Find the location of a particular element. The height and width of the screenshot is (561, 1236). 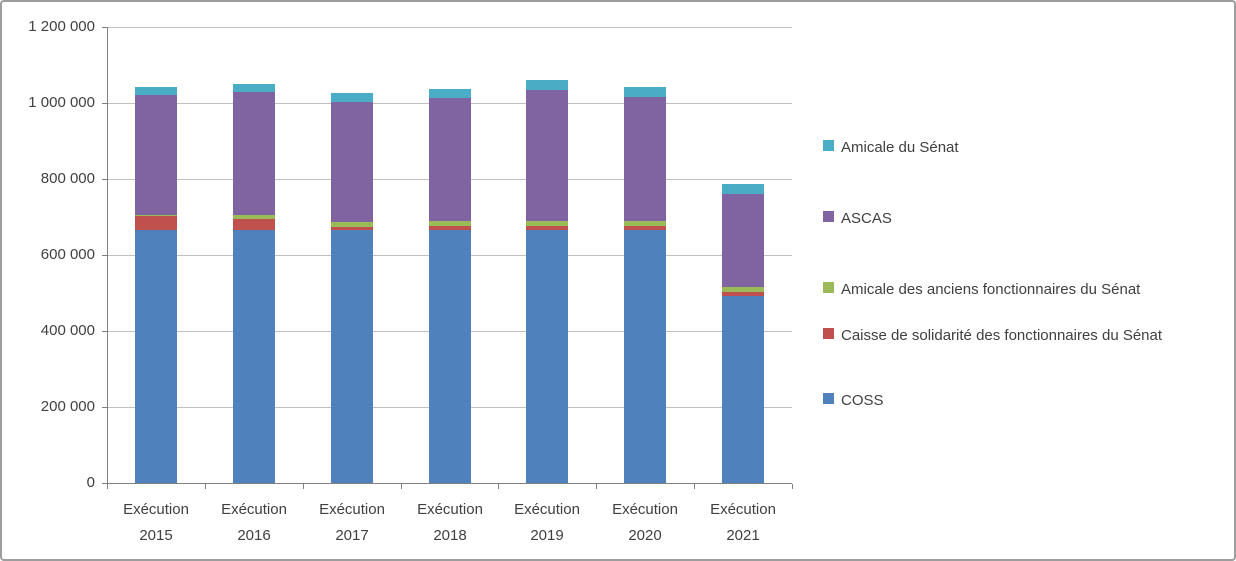

x-axis-label: Exécution 2017 is located at coordinates (352, 522).